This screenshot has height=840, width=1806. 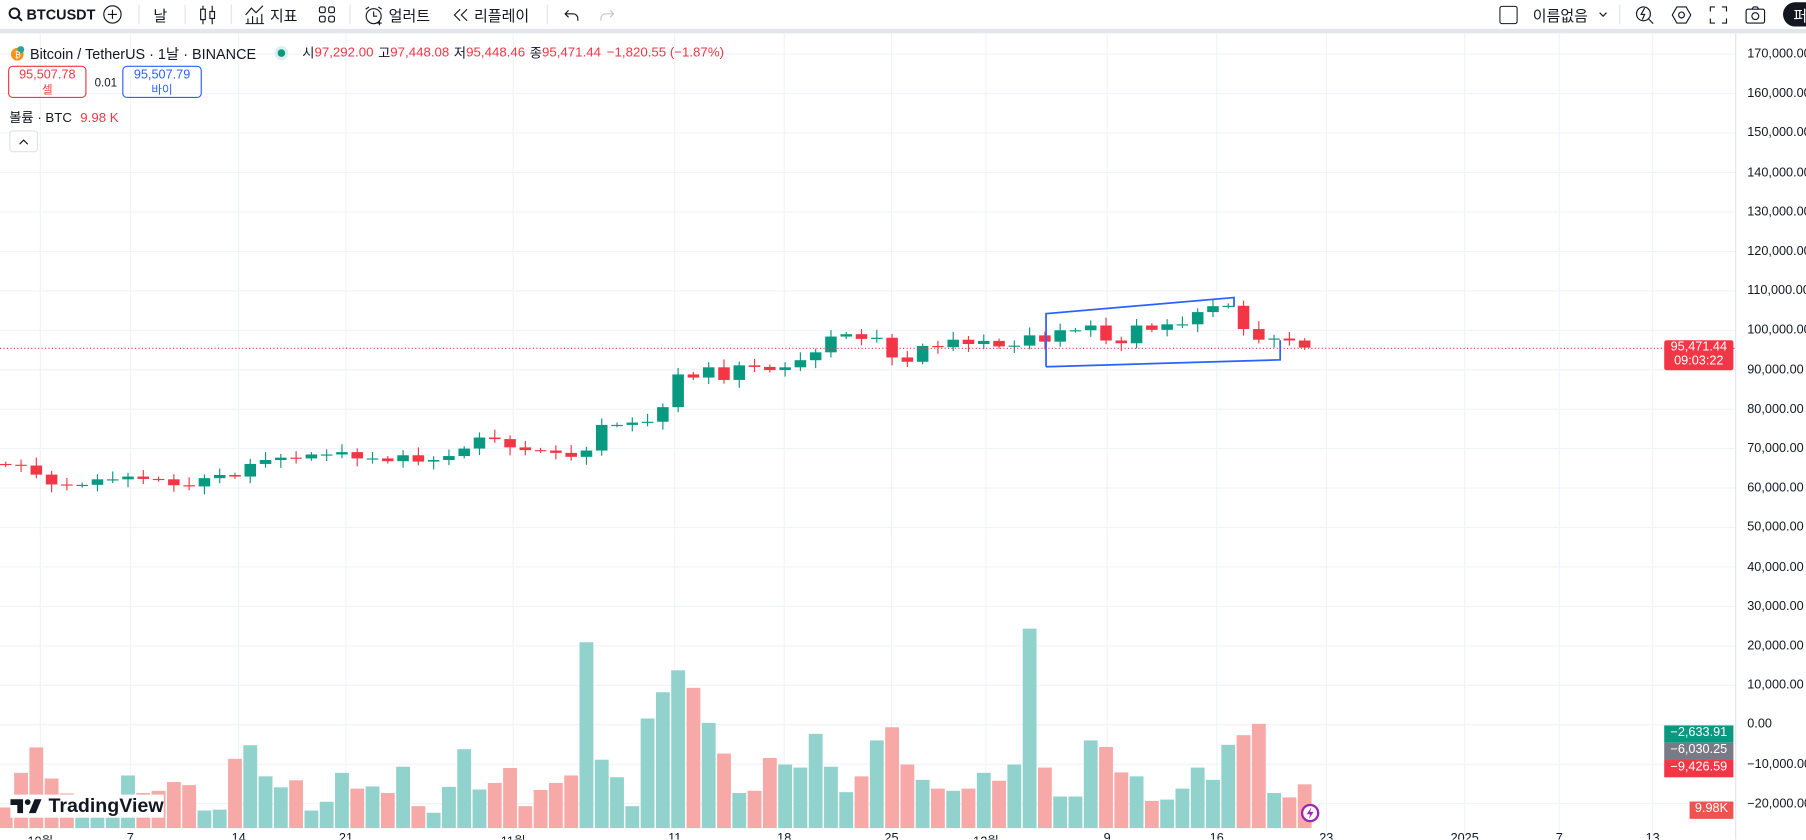 What do you see at coordinates (1326, 835) in the screenshot?
I see `time-axis-label: 23` at bounding box center [1326, 835].